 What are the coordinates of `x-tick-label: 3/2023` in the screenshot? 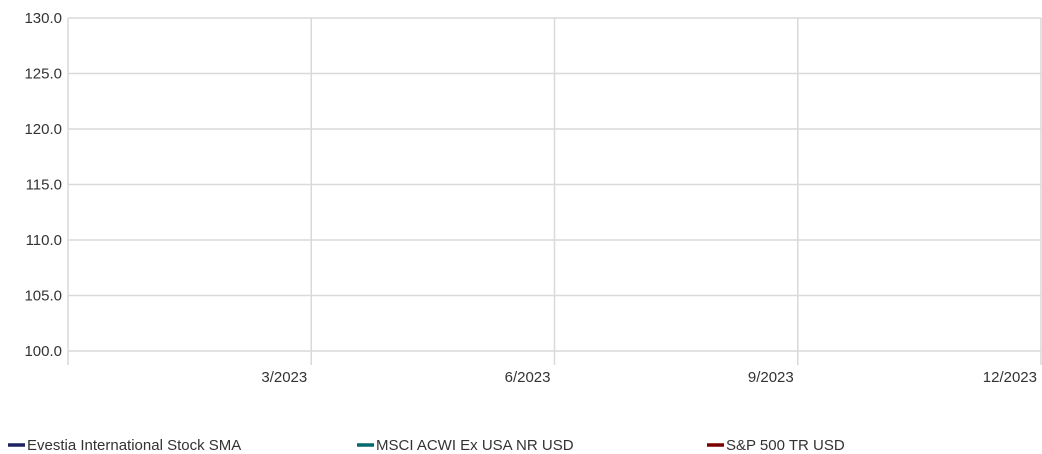 It's located at (284, 377).